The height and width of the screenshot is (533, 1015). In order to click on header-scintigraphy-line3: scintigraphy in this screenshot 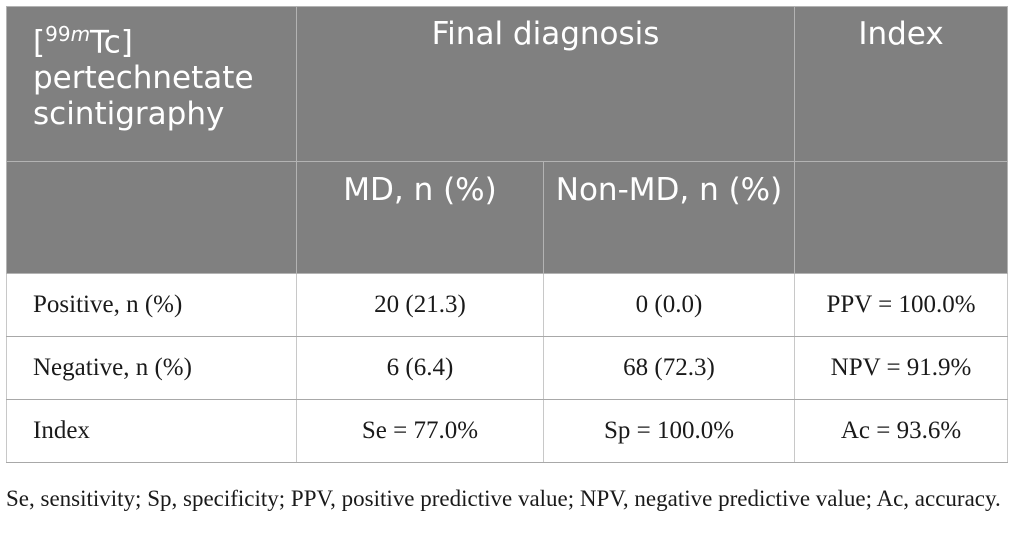, I will do `click(129, 114)`.